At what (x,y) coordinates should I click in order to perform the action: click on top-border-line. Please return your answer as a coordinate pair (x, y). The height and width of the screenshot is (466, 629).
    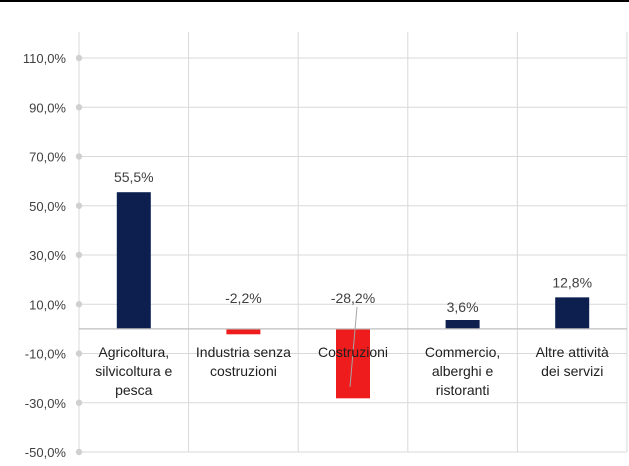
    Looking at the image, I should click on (314, 1).